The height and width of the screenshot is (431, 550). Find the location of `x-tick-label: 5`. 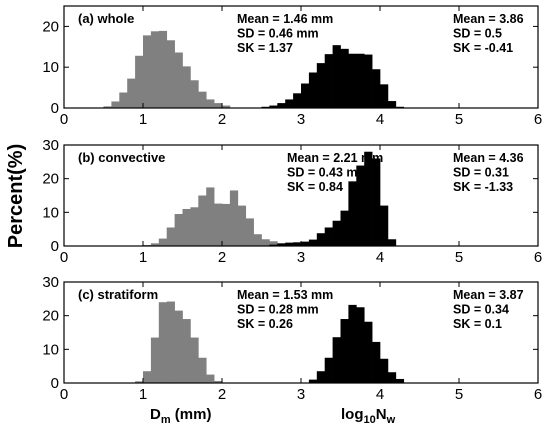

x-tick-label: 5 is located at coordinates (459, 257).